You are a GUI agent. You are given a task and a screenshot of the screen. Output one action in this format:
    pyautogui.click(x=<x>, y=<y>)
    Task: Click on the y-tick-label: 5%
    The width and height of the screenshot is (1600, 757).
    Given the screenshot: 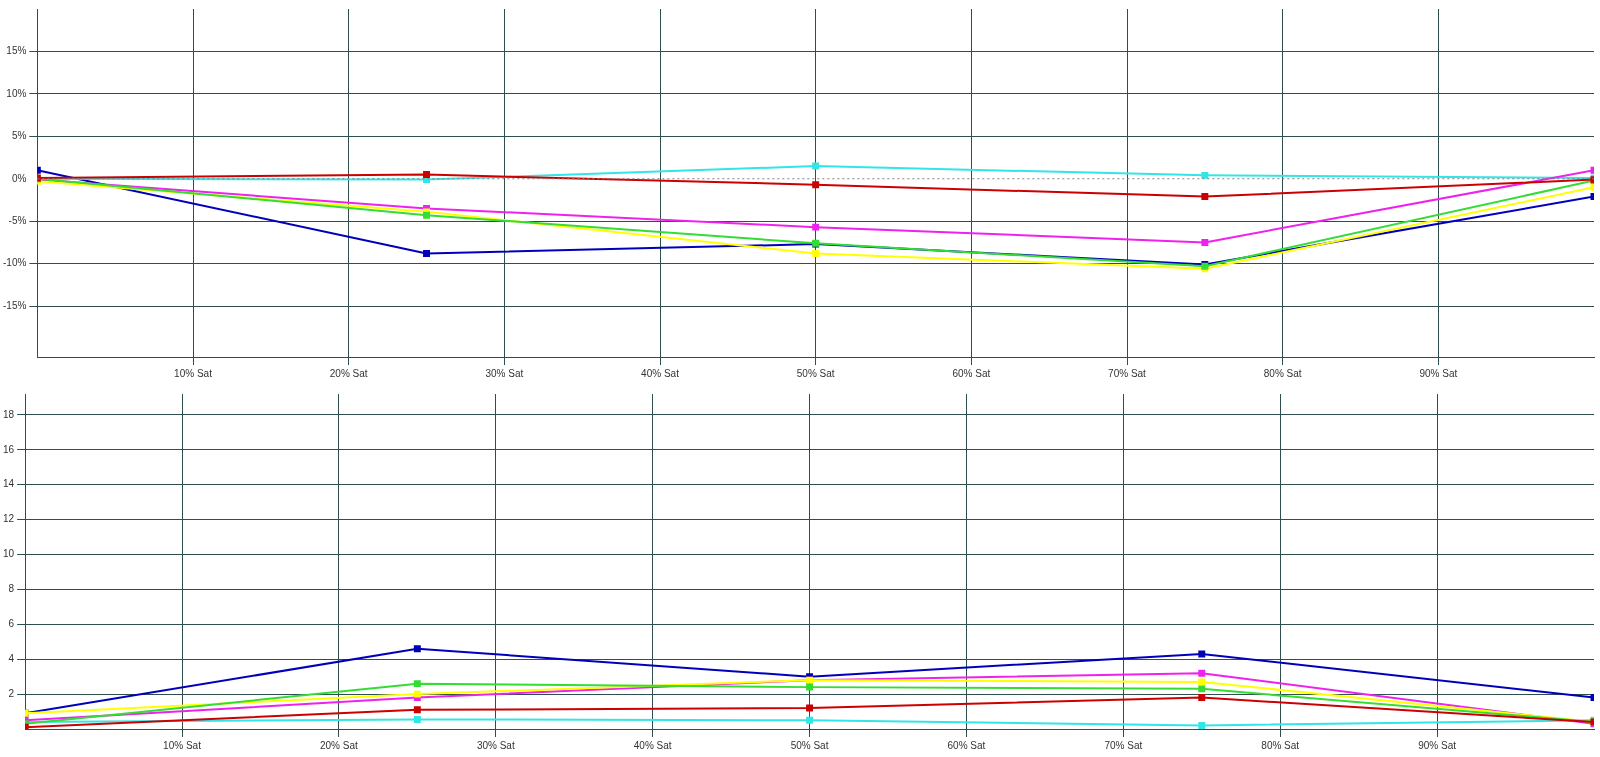 What is the action you would take?
    pyautogui.click(x=19, y=136)
    